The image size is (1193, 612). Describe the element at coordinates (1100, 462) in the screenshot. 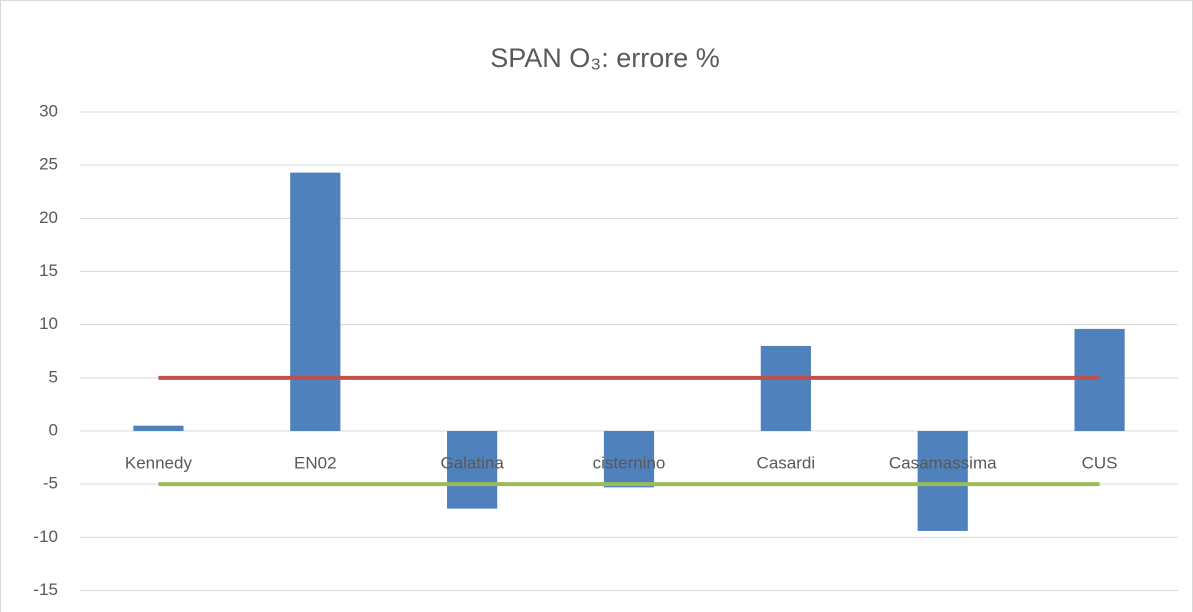

I see `x-tick-label: CUS` at that location.